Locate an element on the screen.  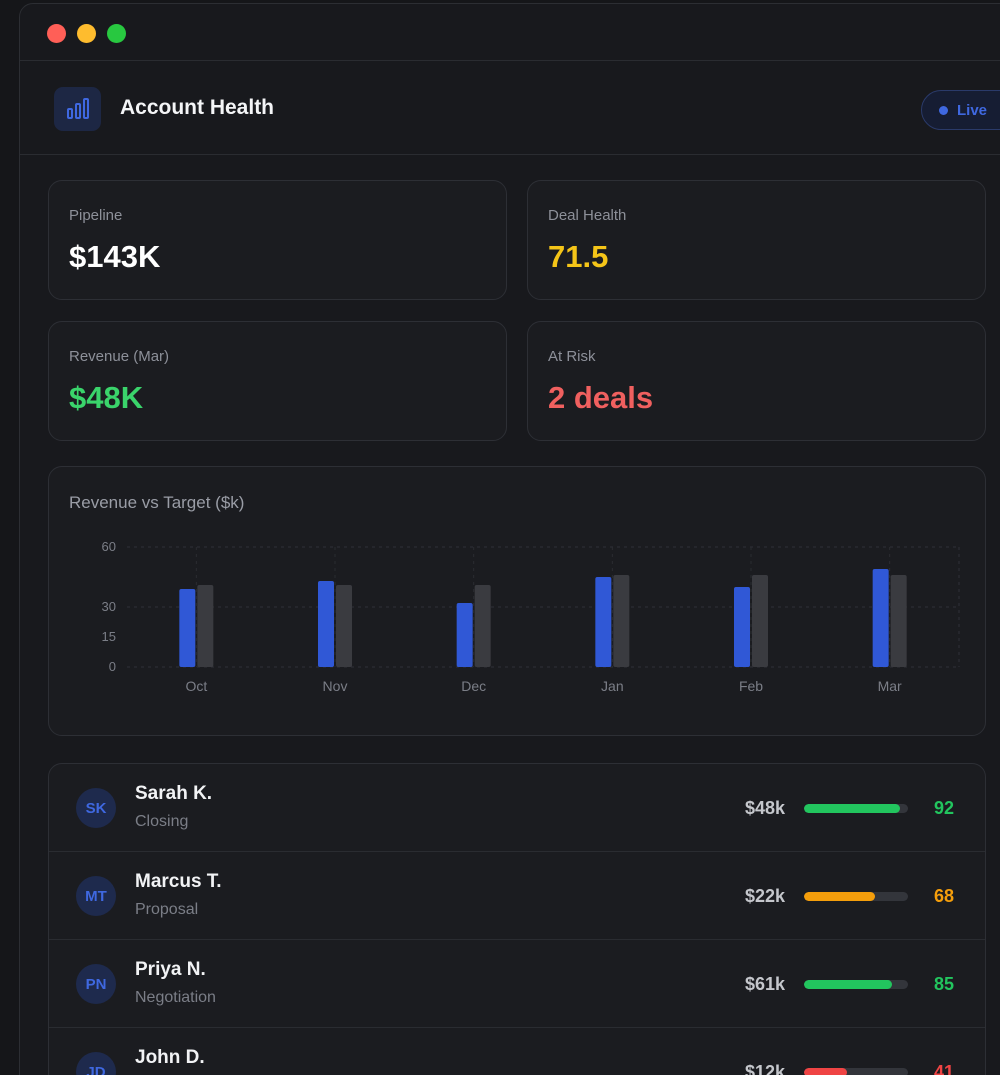
account-name: Sarah K. is located at coordinates (174, 793).